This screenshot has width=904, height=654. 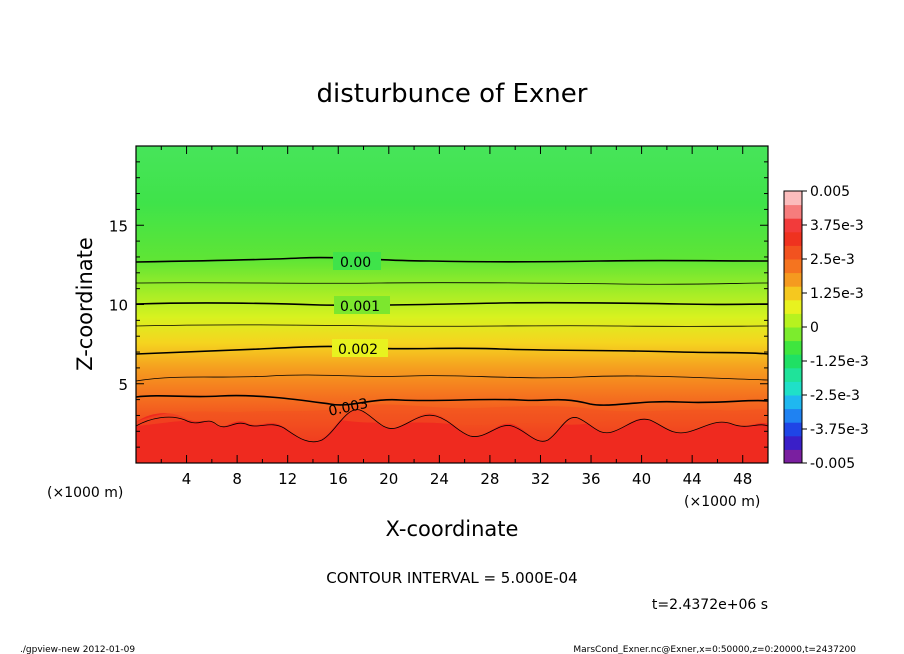 What do you see at coordinates (590, 479) in the screenshot?
I see `x-tick-label: 36` at bounding box center [590, 479].